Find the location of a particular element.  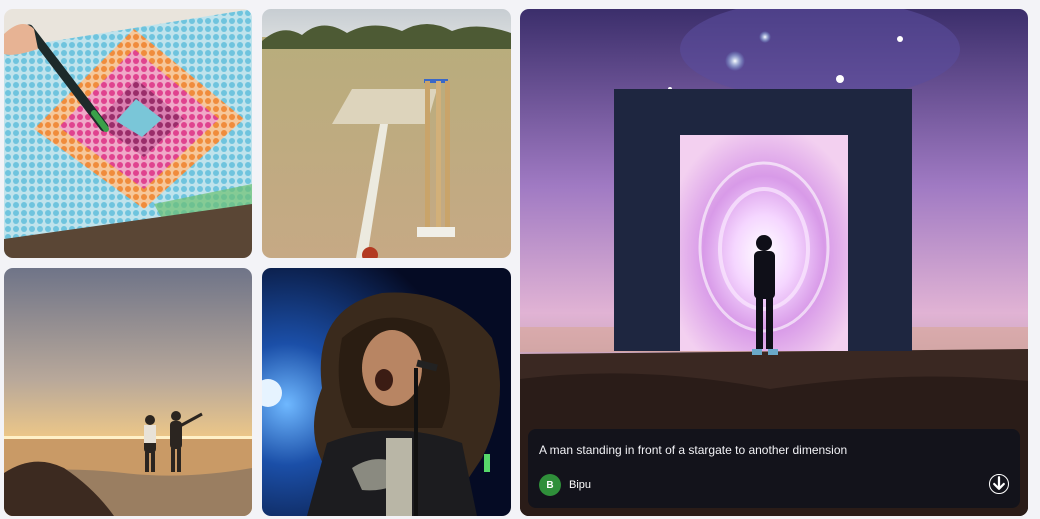

gallery-image-cricket-stumps is located at coordinates (386, 133).